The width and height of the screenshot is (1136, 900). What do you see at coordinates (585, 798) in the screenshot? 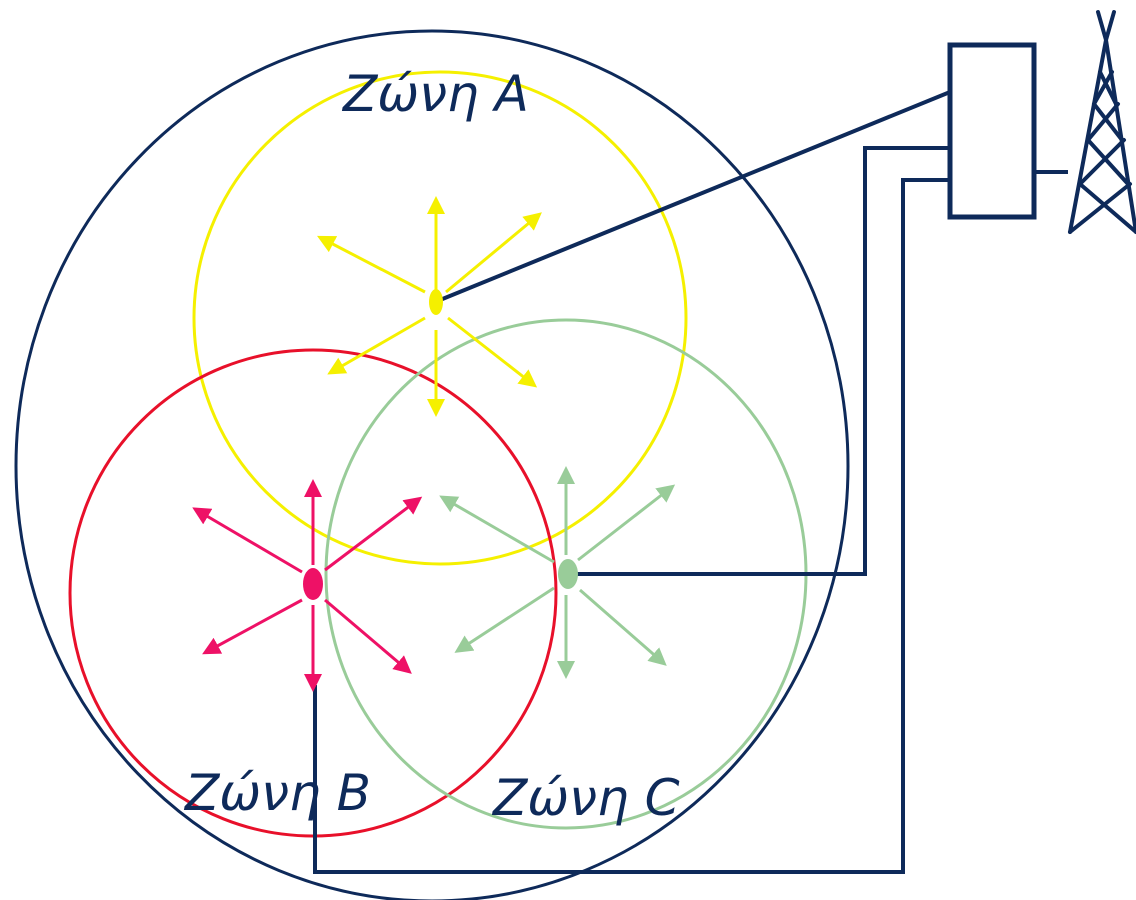
I see `zone-c-label: Ζώνη C` at bounding box center [585, 798].